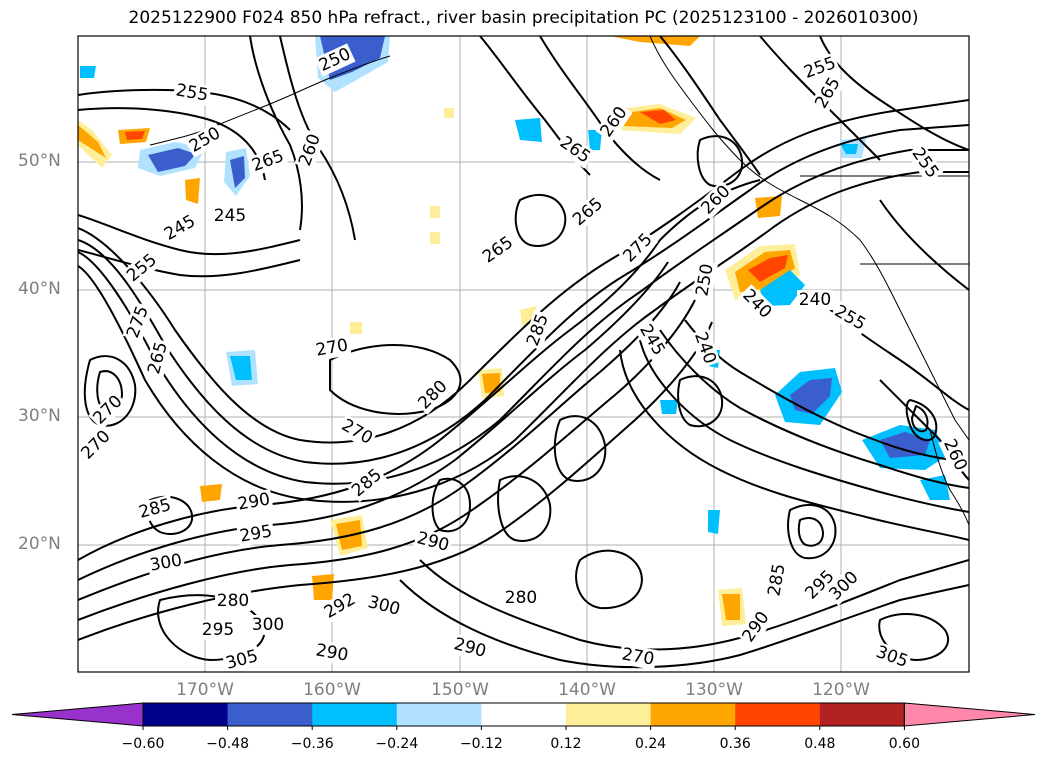 This screenshot has height=765, width=1047. I want to click on contour-label: 300, so click(268, 625).